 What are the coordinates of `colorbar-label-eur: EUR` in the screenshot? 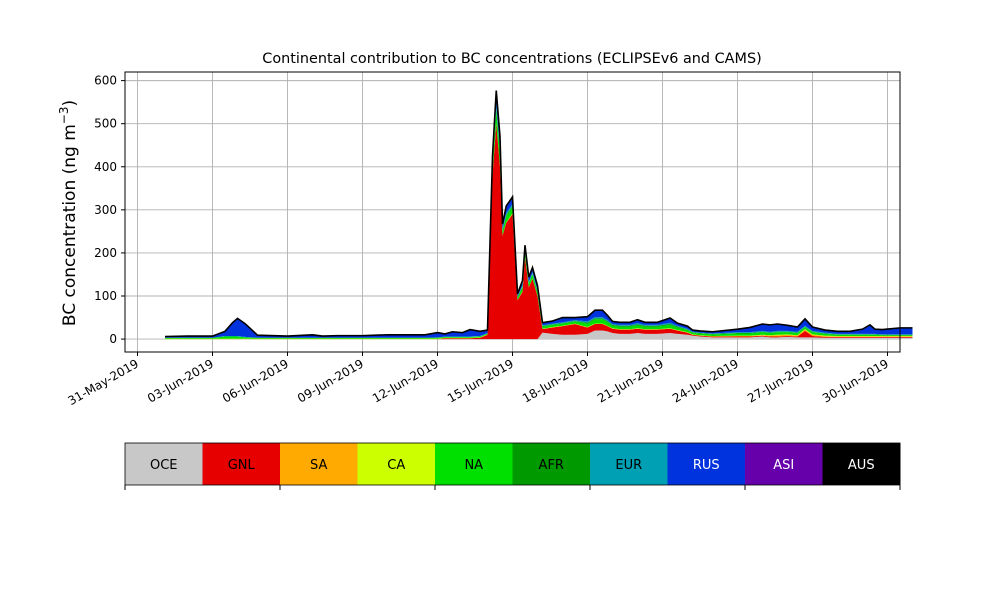 It's located at (628, 465).